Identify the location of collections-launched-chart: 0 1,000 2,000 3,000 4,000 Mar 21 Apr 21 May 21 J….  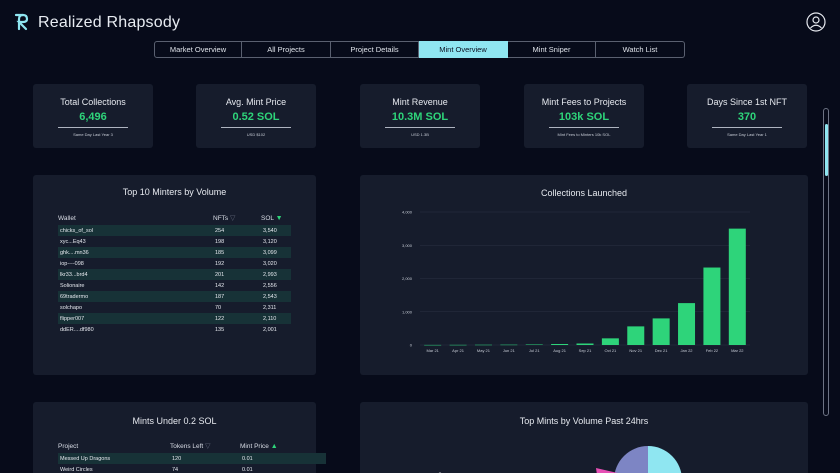
(576, 281).